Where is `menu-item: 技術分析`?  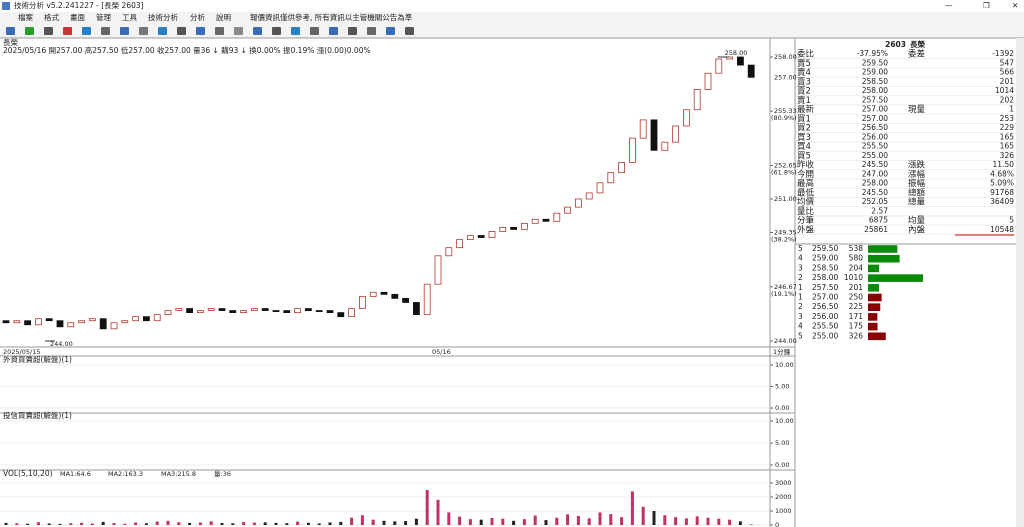 menu-item: 技術分析 is located at coordinates (163, 17).